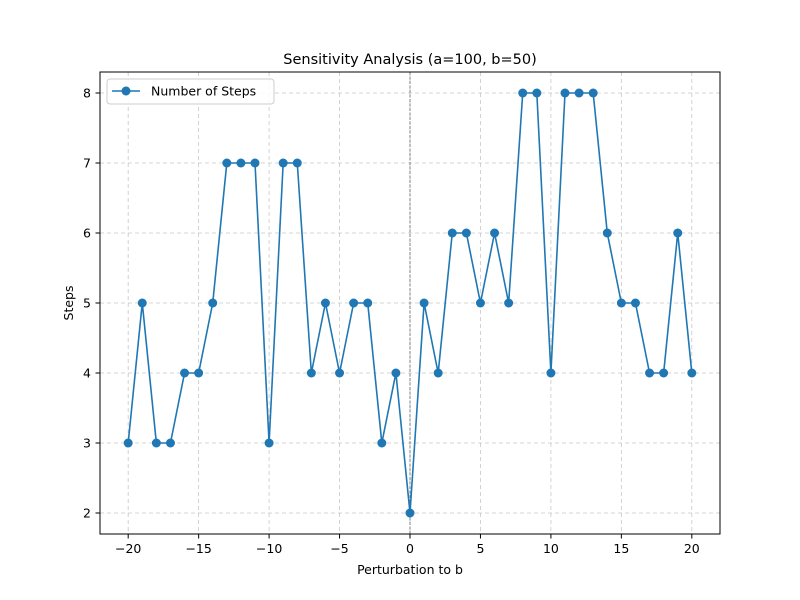 The width and height of the screenshot is (800, 600). What do you see at coordinates (410, 569) in the screenshot?
I see `x-axis-label: Perturbation to b` at bounding box center [410, 569].